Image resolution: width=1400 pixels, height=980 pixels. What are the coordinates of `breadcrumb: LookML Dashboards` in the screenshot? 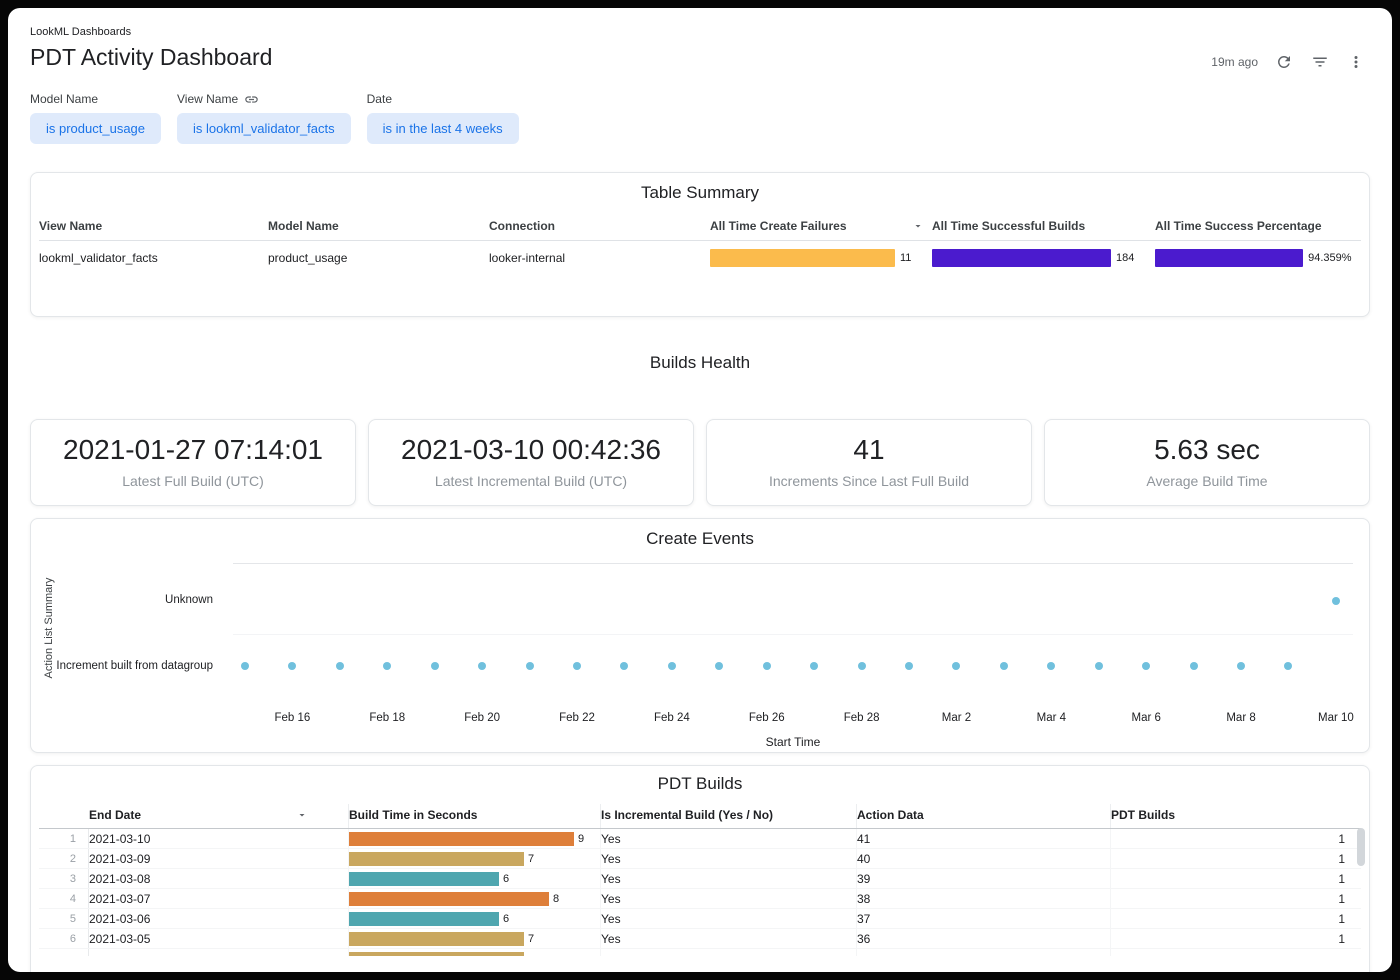 It's located at (81, 32).